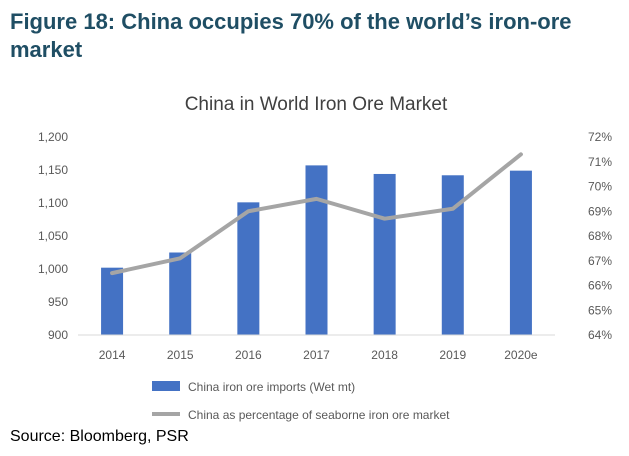  I want to click on x-tick-label: 2018, so click(384, 355).